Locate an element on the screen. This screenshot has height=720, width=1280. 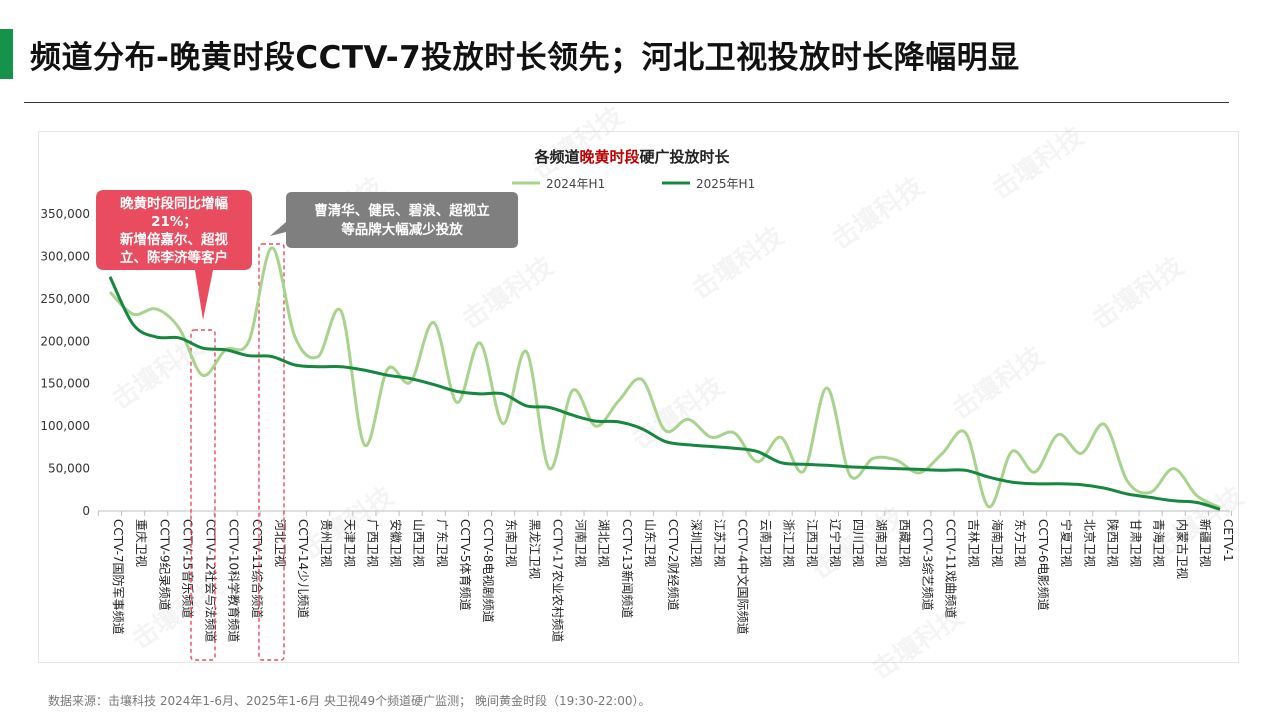
legend-label-2024: 2024年H1 is located at coordinates (575, 184).